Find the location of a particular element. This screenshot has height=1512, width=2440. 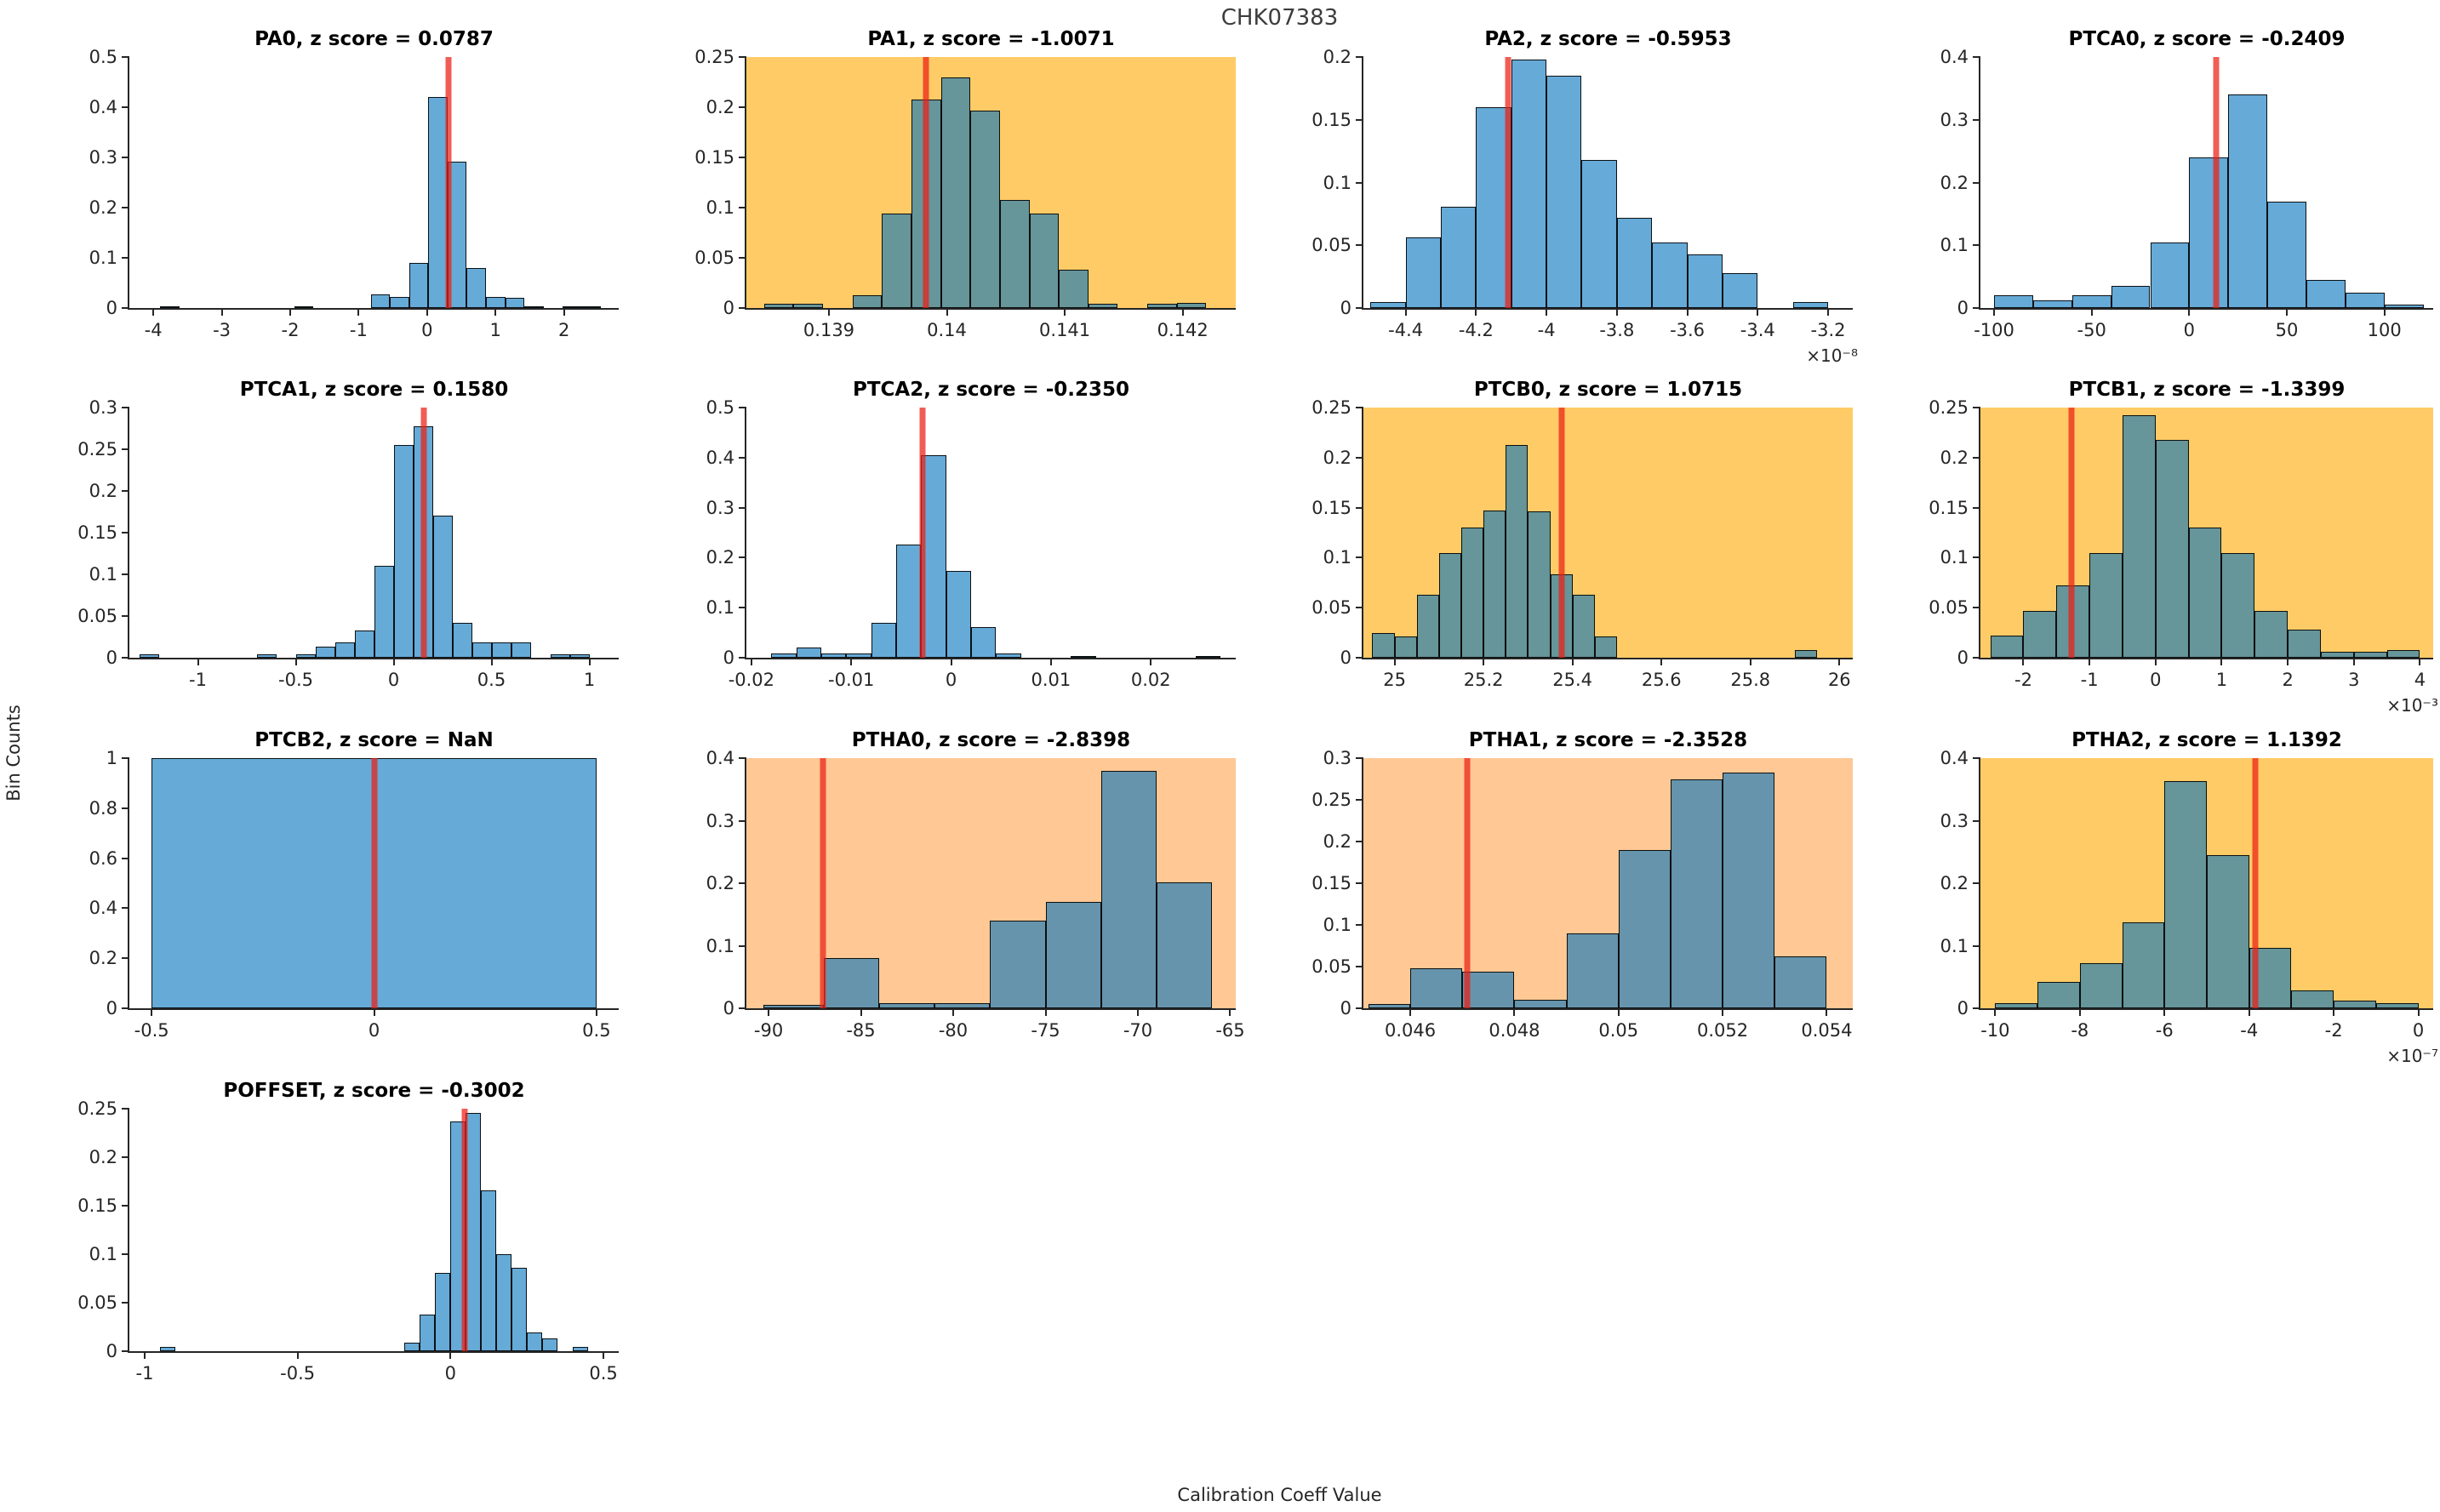

x-tick-label: 3 is located at coordinates (2354, 680).